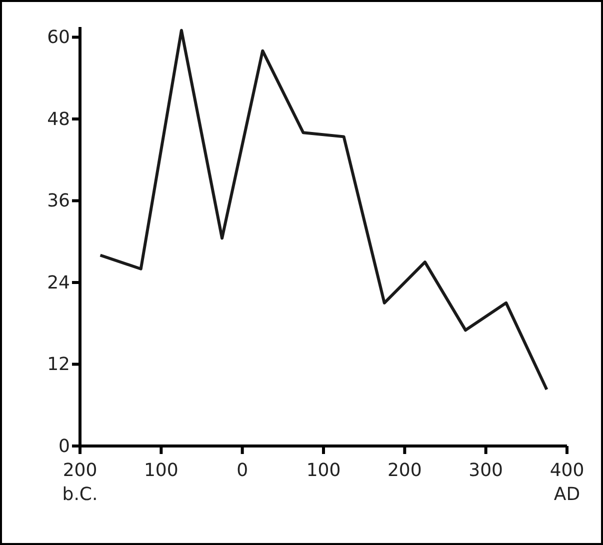 This screenshot has width=603, height=545. Describe the element at coordinates (58, 37) in the screenshot. I see `y-tick-label: 60` at that location.